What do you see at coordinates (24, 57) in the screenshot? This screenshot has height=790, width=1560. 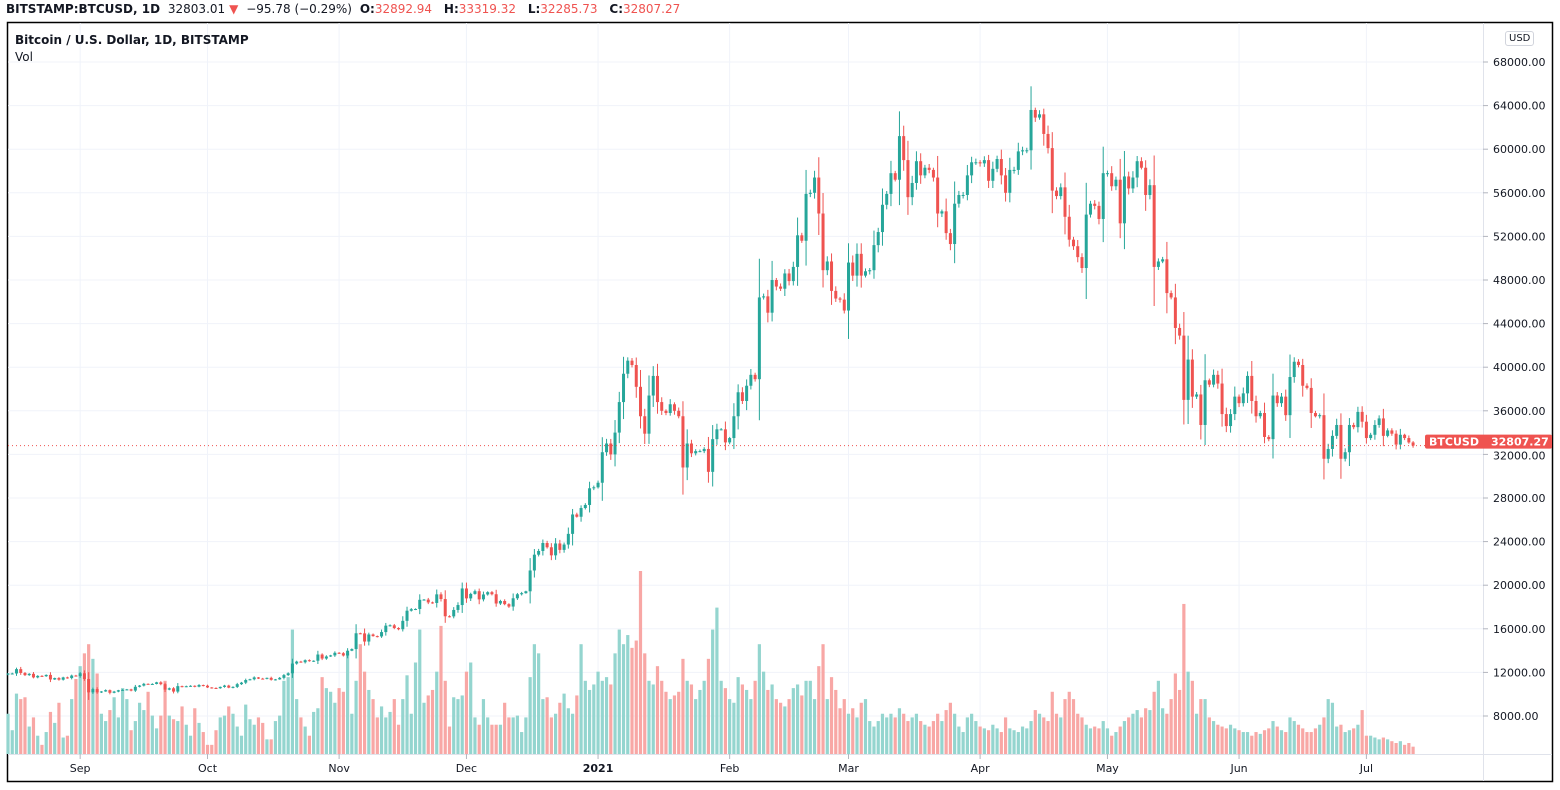 I see `legend-volume: Vol` at bounding box center [24, 57].